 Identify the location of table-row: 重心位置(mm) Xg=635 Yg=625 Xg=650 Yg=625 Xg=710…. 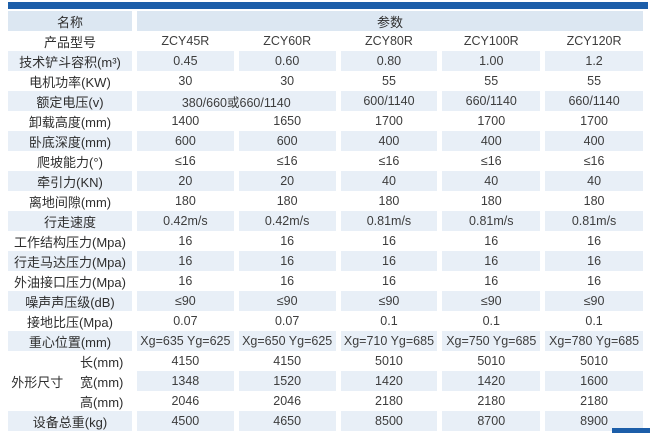
(325, 341).